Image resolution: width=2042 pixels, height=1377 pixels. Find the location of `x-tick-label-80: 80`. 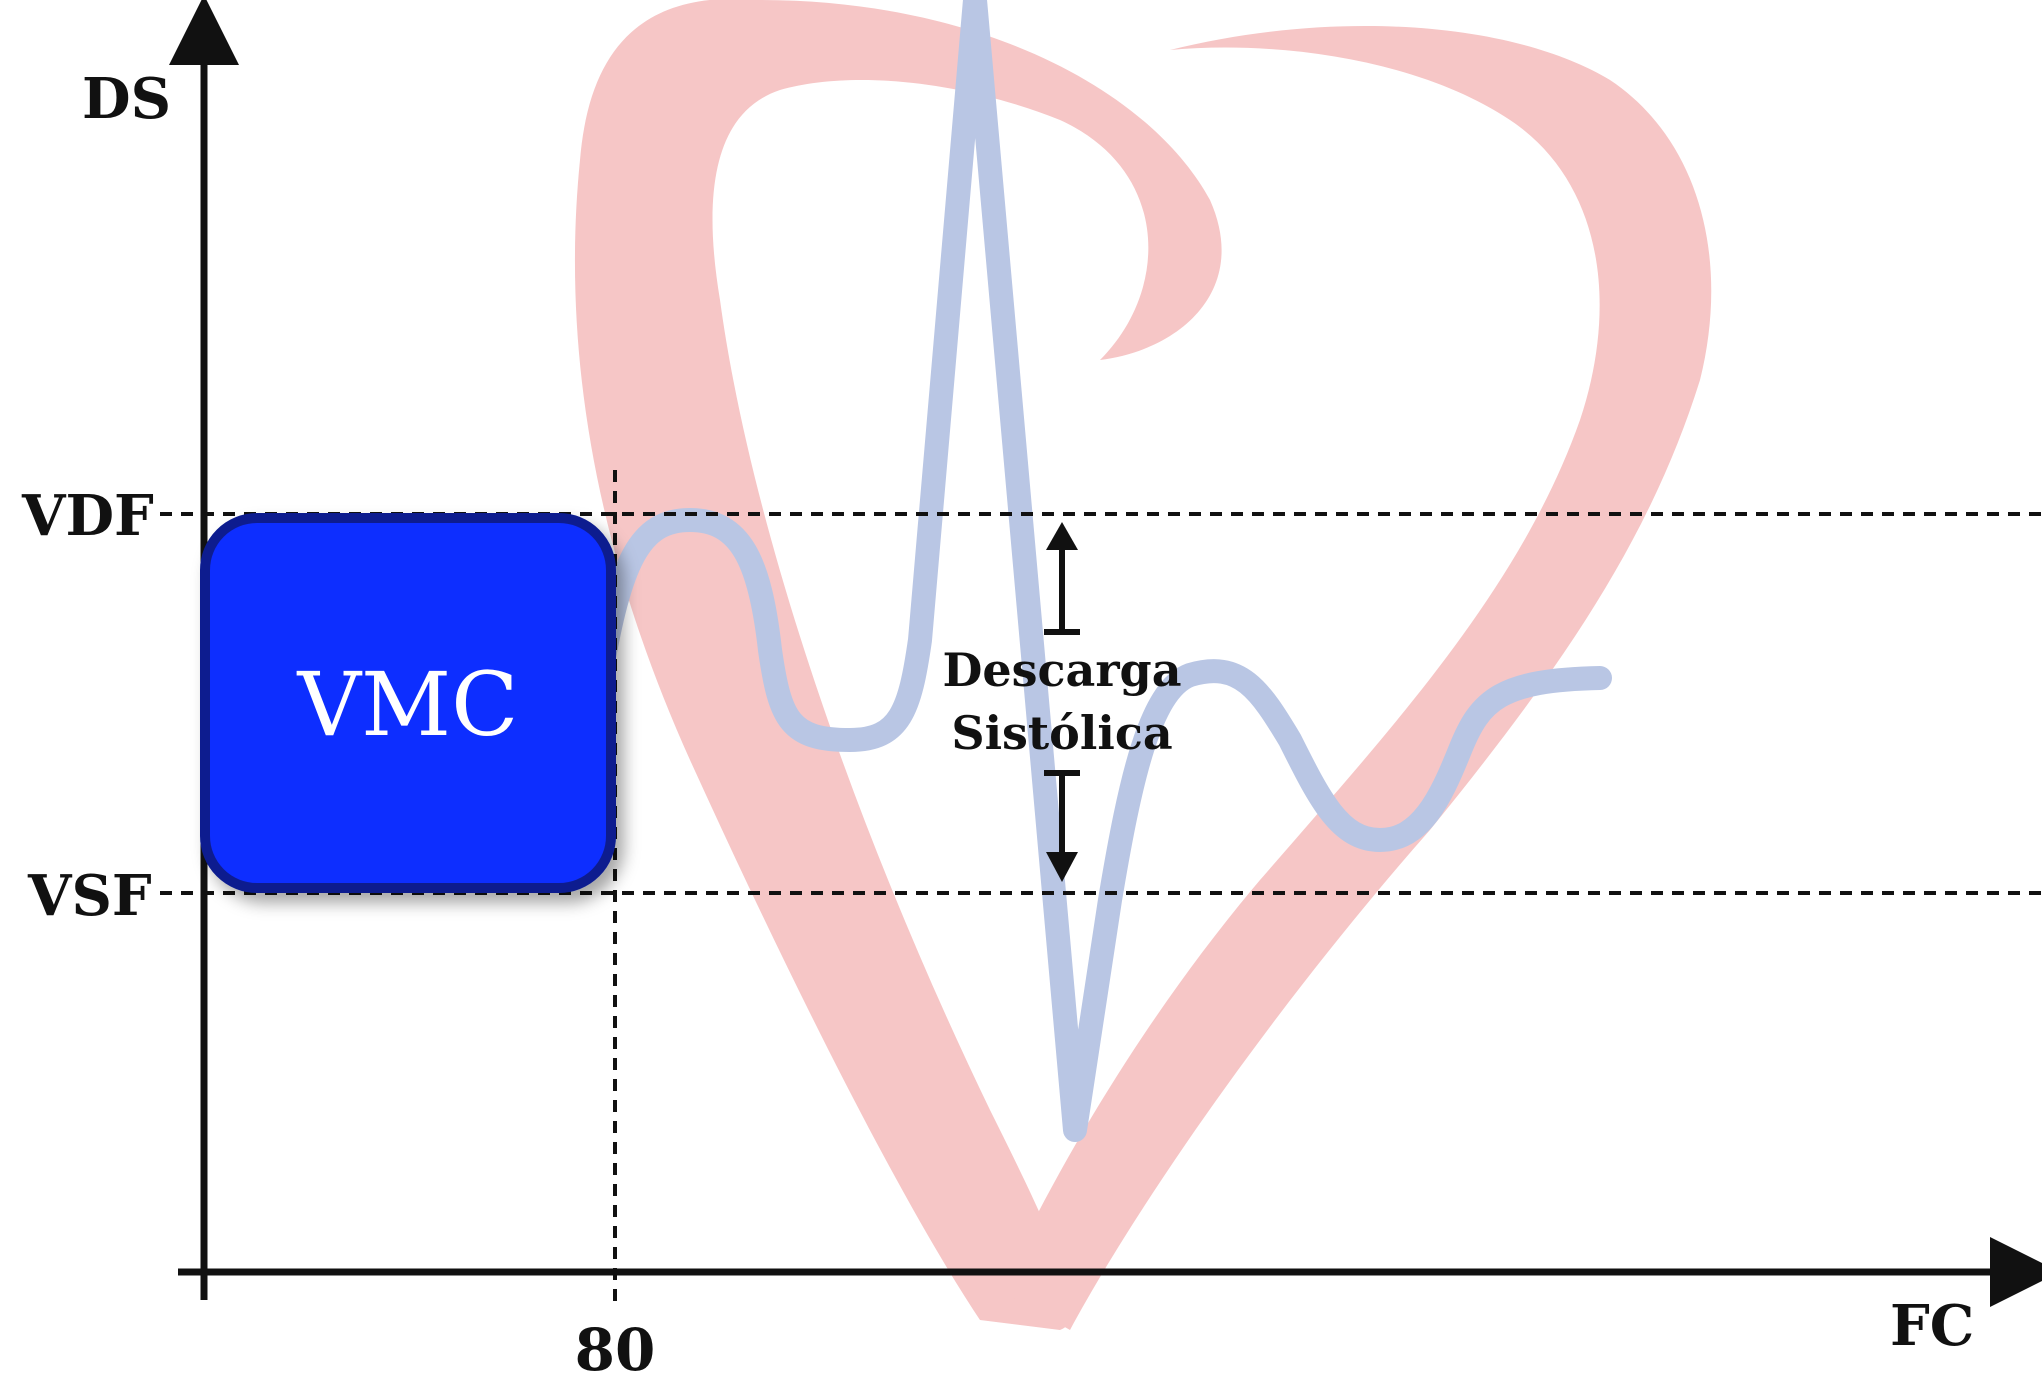

x-tick-label-80: 80 is located at coordinates (615, 1346).